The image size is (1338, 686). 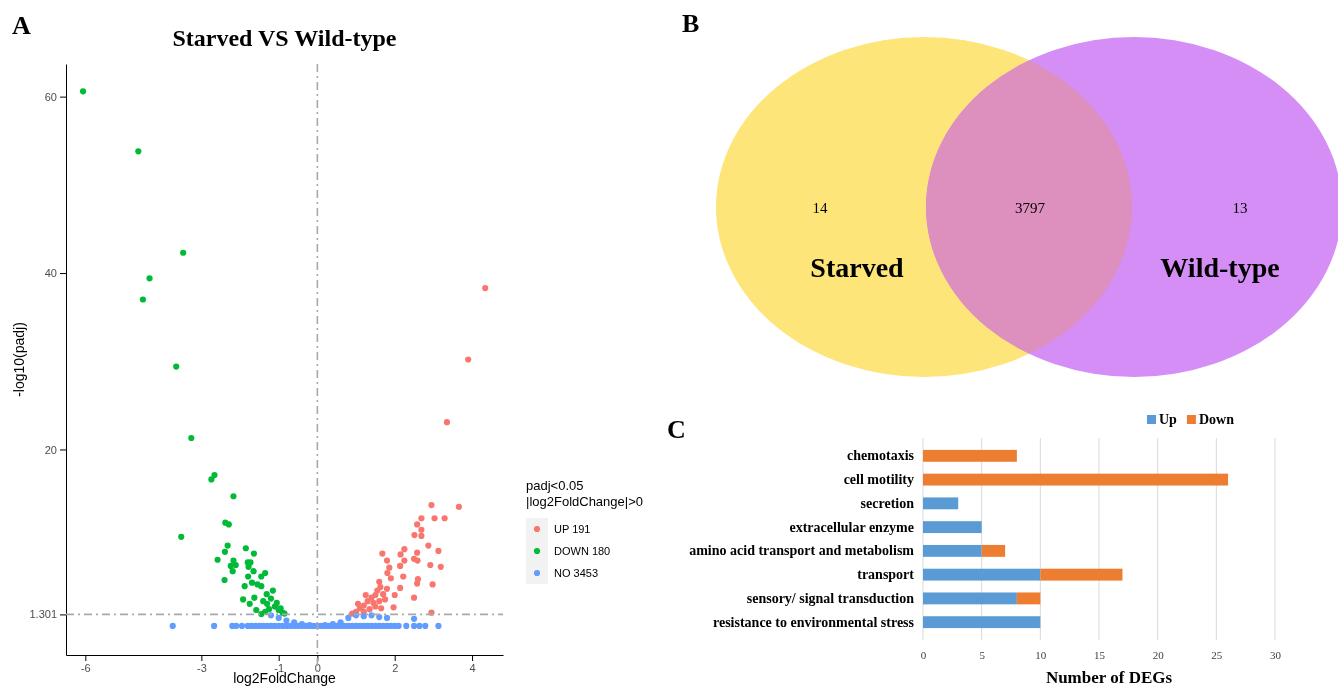 What do you see at coordinates (43, 614) in the screenshot?
I see `y-tick-label: 1.301` at bounding box center [43, 614].